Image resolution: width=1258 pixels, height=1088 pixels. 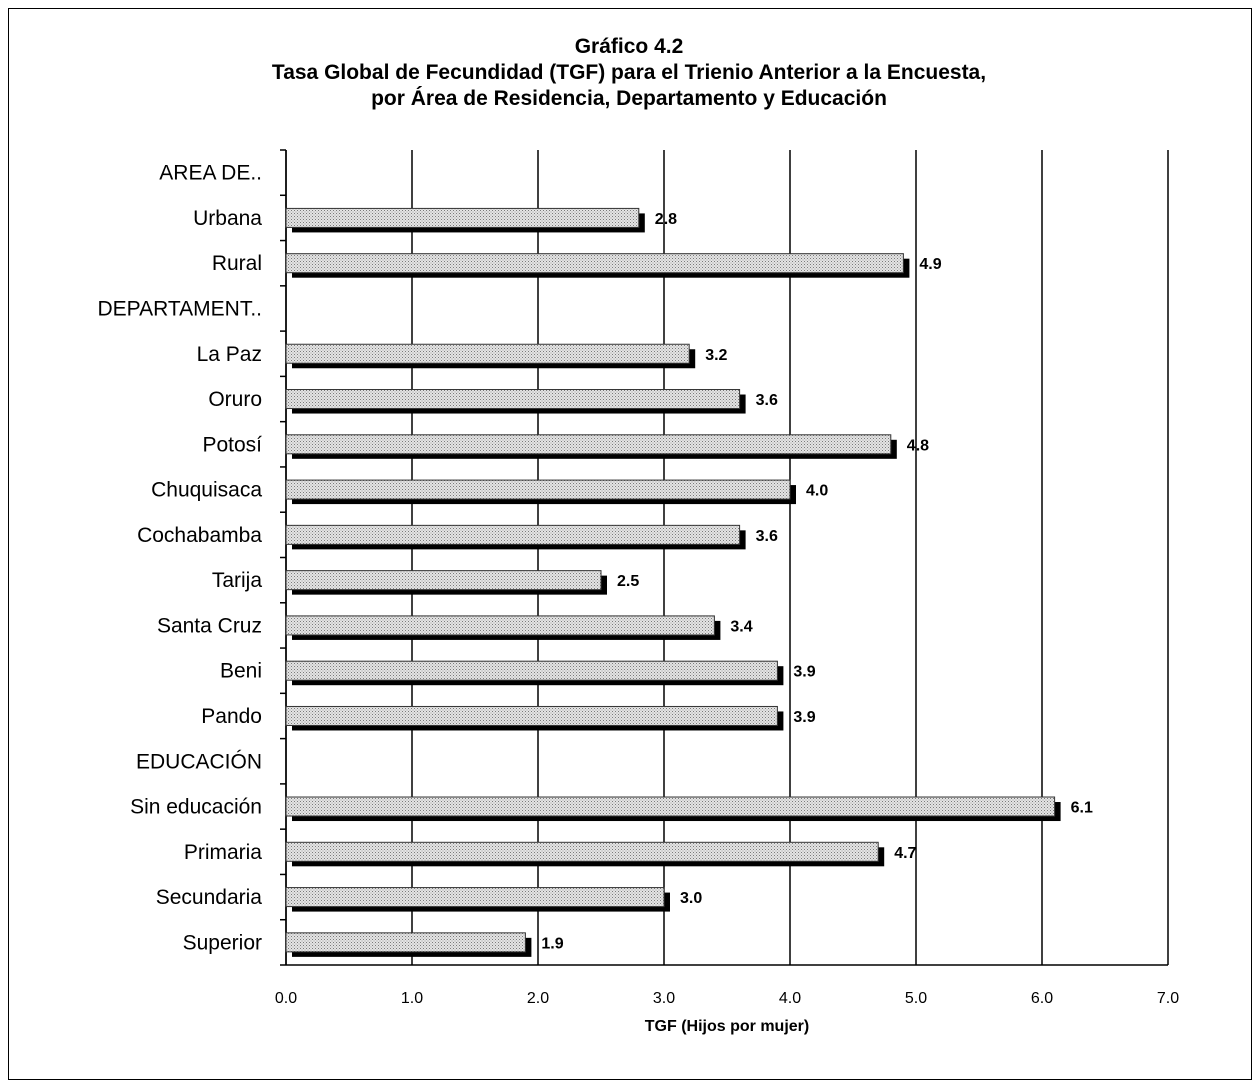 What do you see at coordinates (237, 263) in the screenshot?
I see `category-label: Rural` at bounding box center [237, 263].